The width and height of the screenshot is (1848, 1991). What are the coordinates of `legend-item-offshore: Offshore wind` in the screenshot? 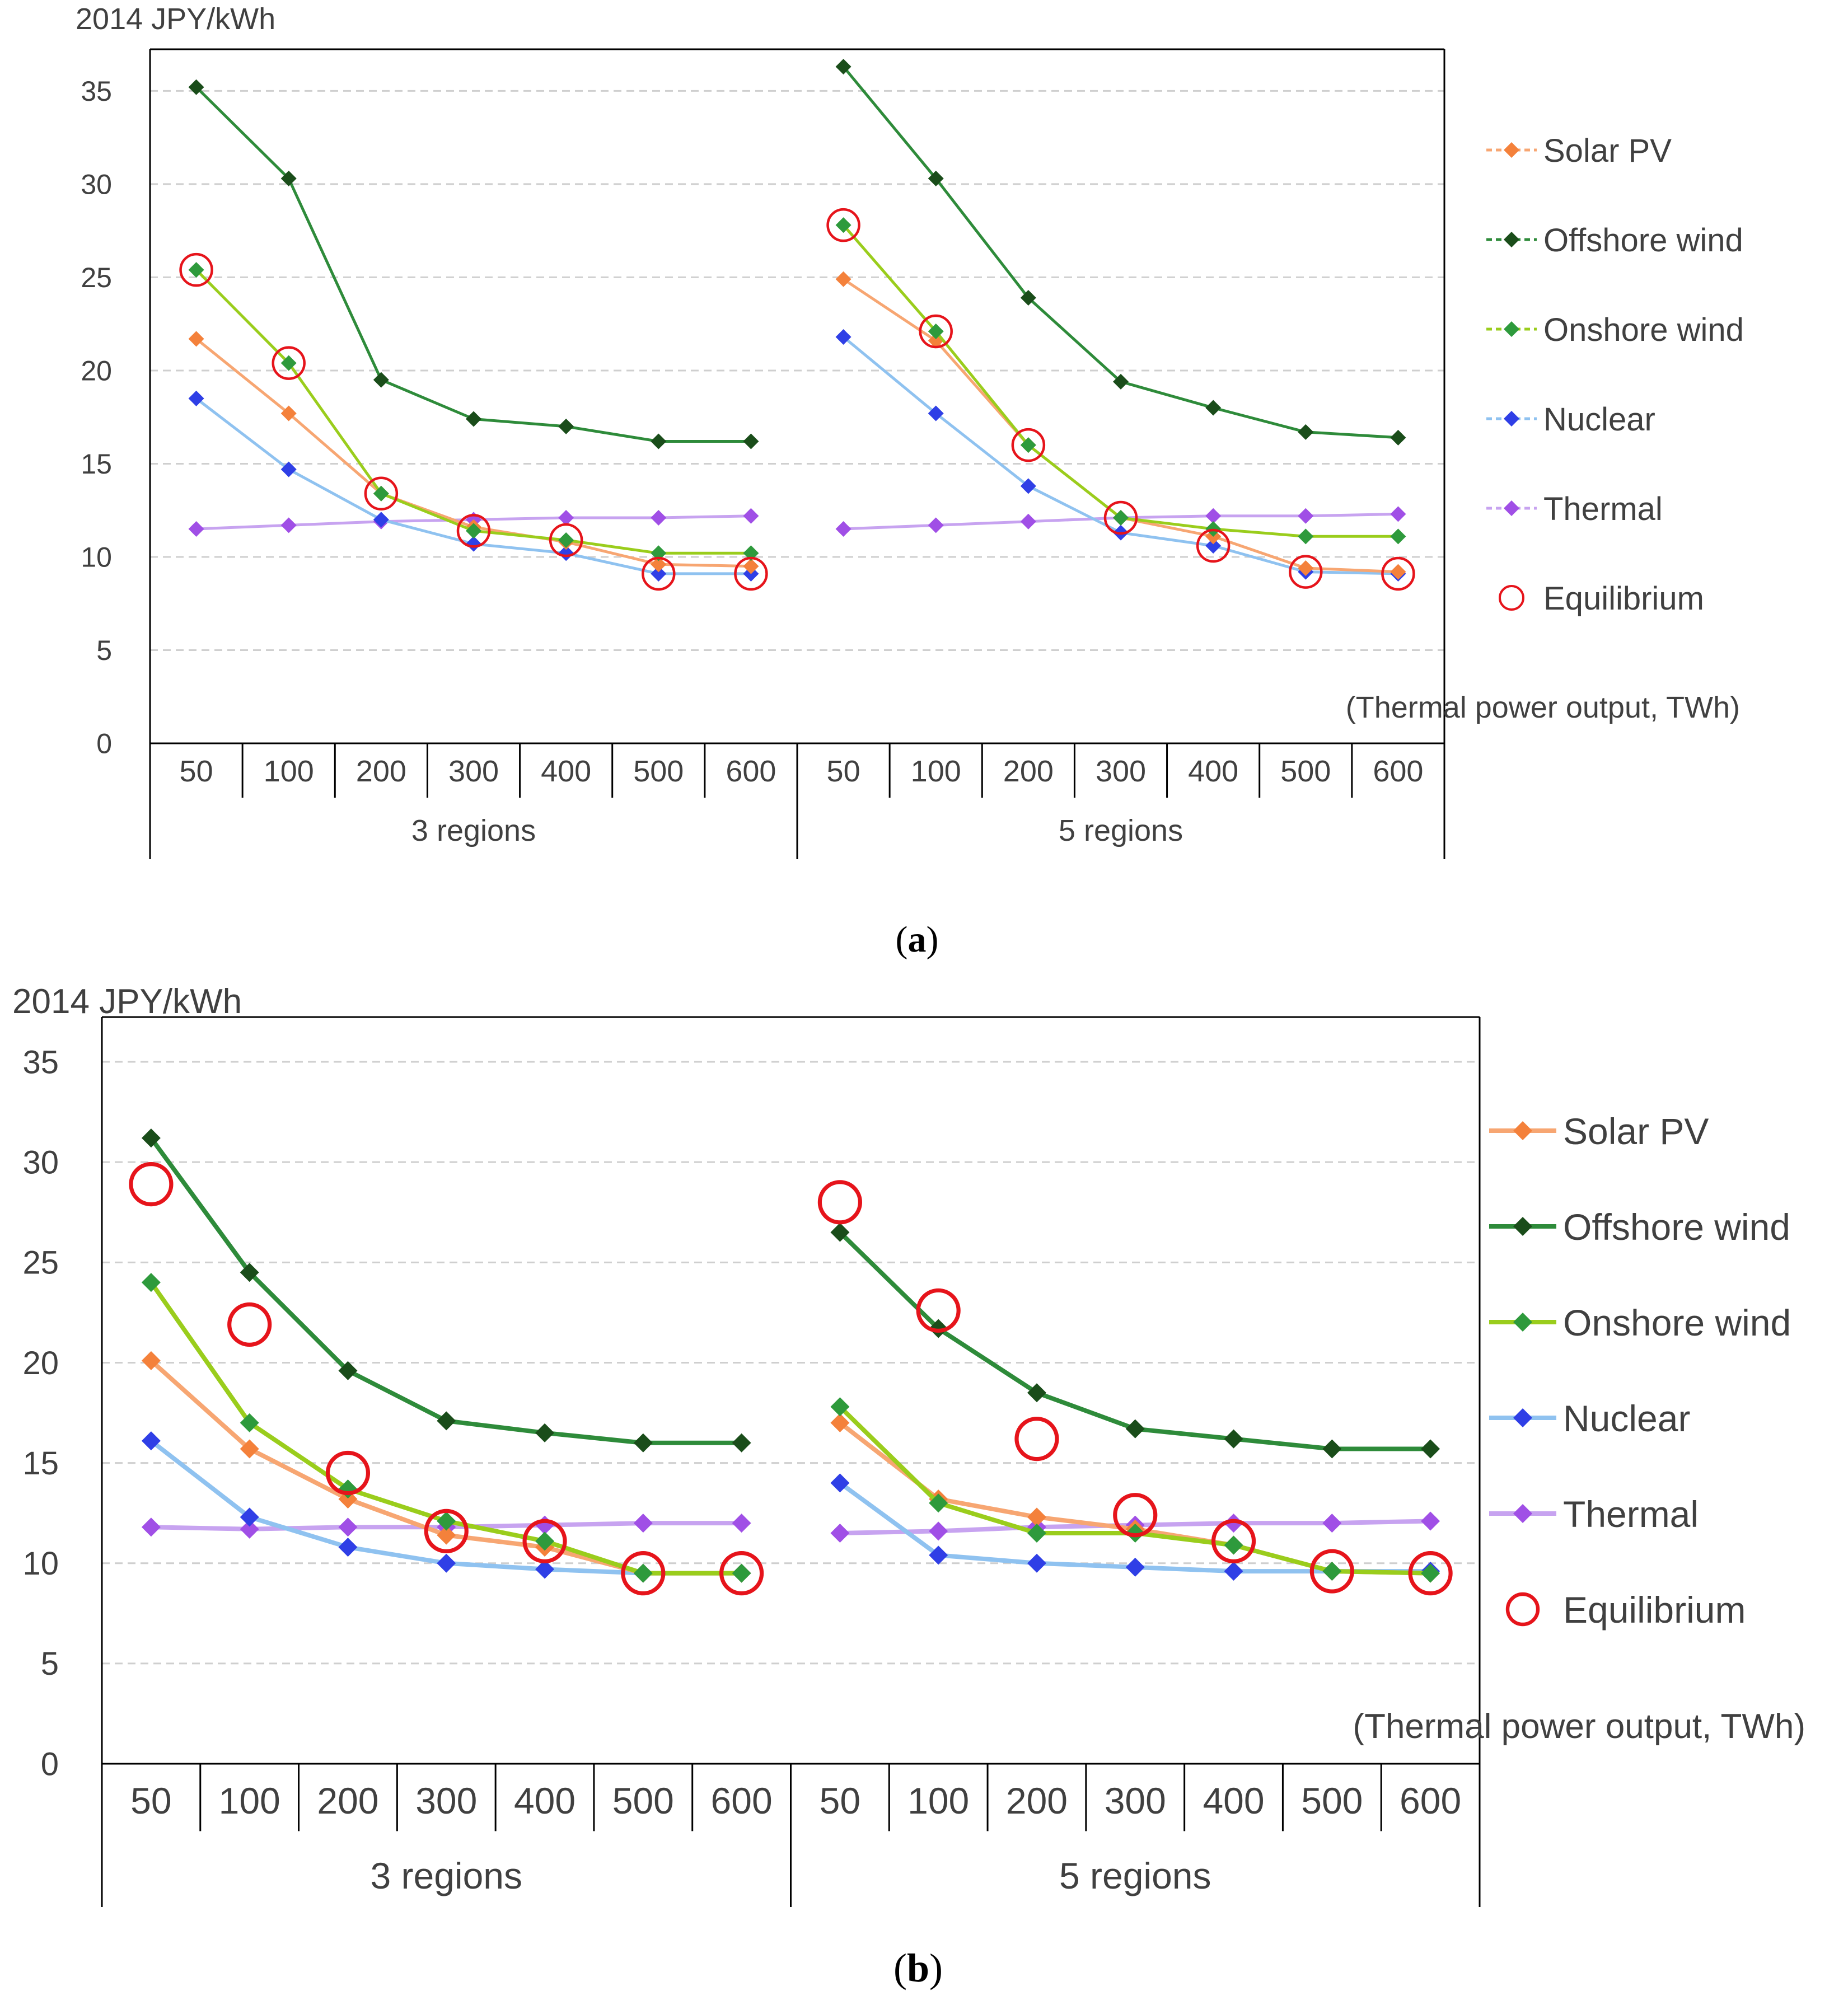 It's located at (1639, 1227).